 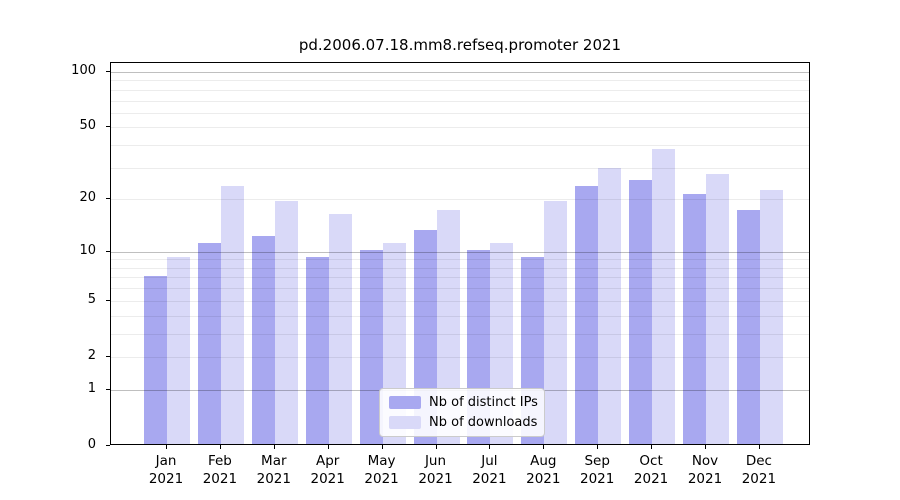 What do you see at coordinates (436, 470) in the screenshot?
I see `x-tick-label: Jun 2021` at bounding box center [436, 470].